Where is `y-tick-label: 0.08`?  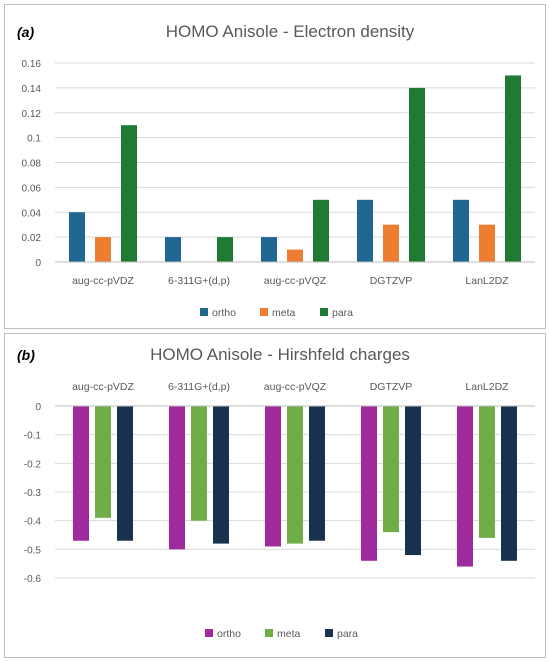
y-tick-label: 0.08 is located at coordinates (32, 164).